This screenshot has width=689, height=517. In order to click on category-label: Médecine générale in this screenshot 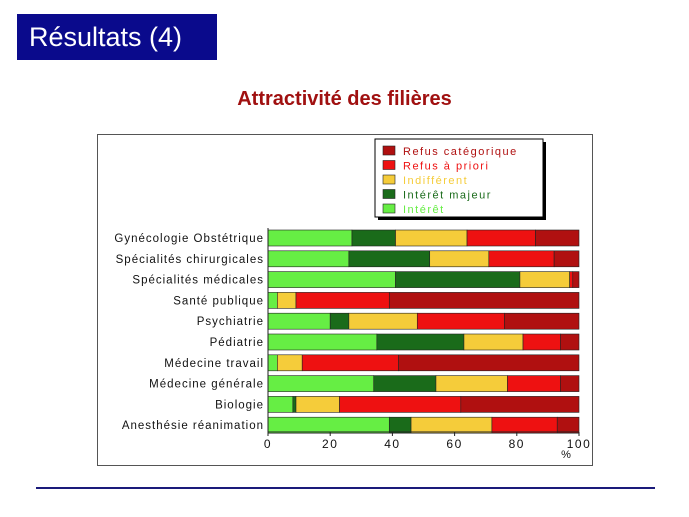, I will do `click(206, 385)`.